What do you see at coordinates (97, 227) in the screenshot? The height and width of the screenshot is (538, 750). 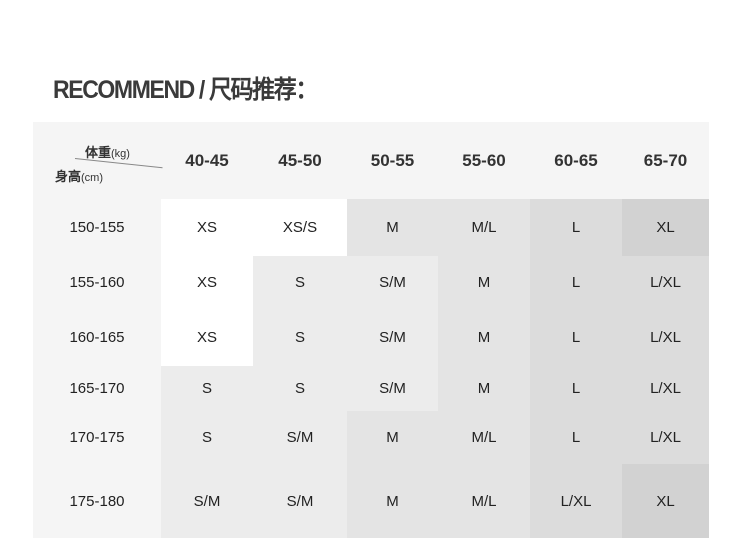 I see `height-row-label: 150-155` at bounding box center [97, 227].